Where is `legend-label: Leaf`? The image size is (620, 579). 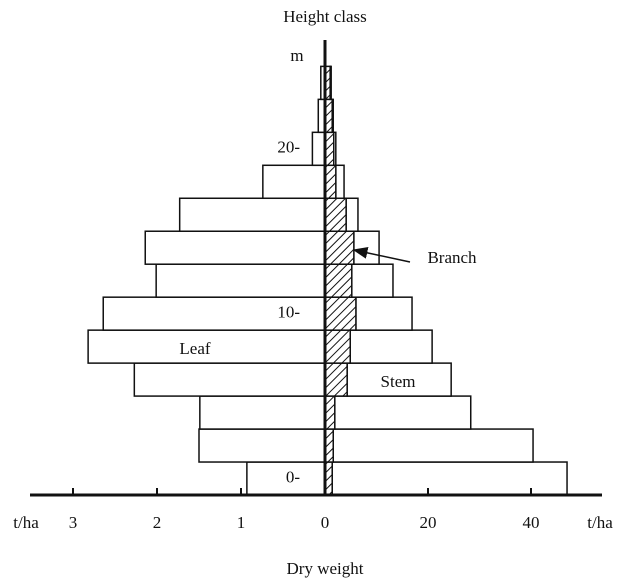
legend-label: Leaf is located at coordinates (194, 348).